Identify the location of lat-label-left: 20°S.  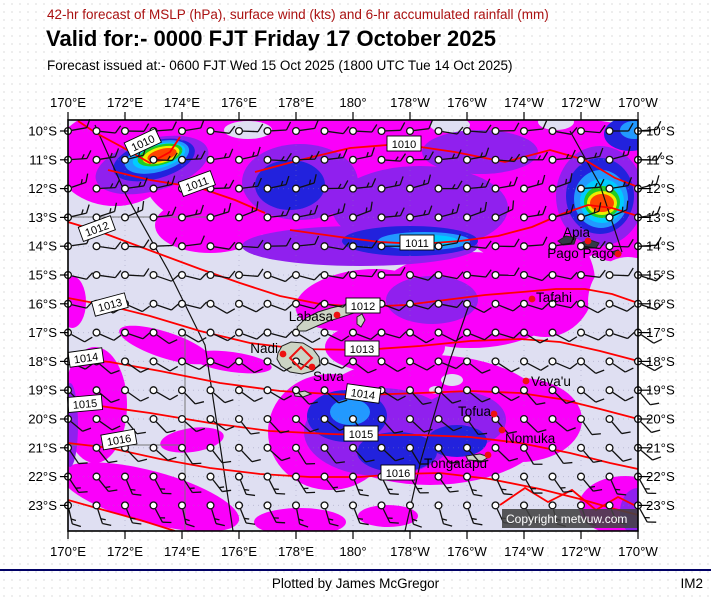
(42, 419).